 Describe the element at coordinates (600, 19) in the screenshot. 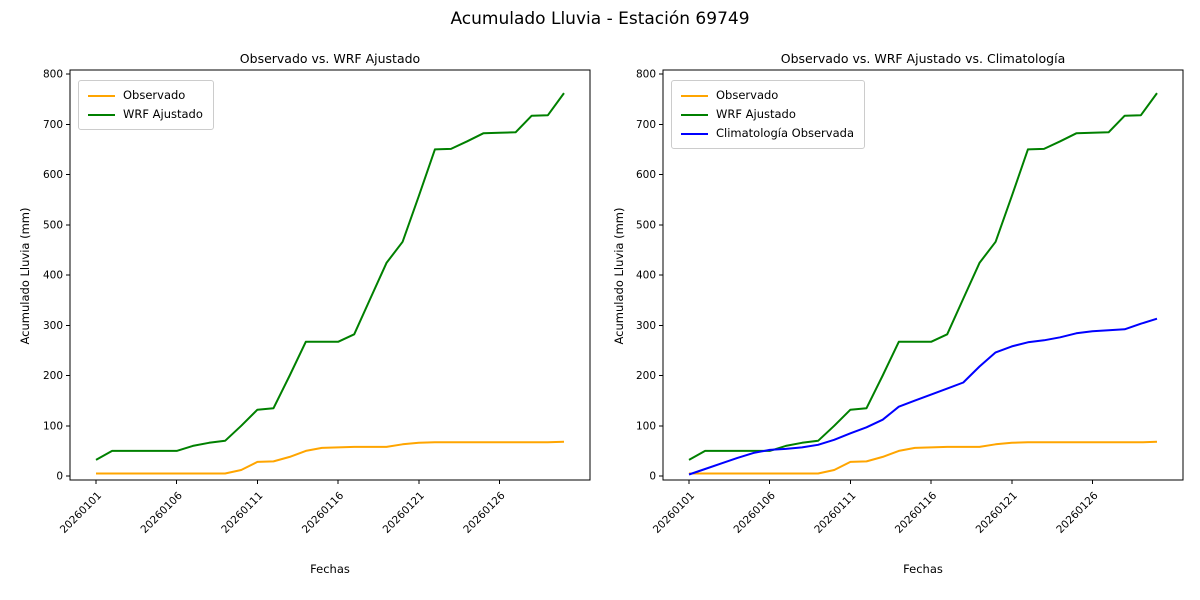

I see `figure-title: Acumulado Lluvia - Estación 69749` at that location.